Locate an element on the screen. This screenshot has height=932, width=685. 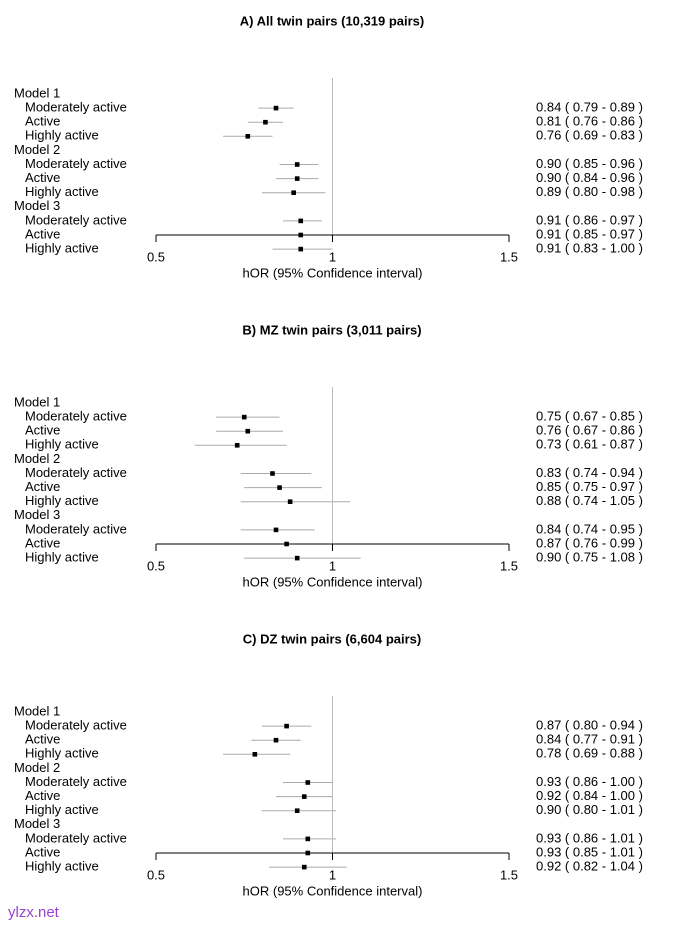
estimate-text: 0.85 ( 0.75 - 0.97 ) is located at coordinates (589, 486).